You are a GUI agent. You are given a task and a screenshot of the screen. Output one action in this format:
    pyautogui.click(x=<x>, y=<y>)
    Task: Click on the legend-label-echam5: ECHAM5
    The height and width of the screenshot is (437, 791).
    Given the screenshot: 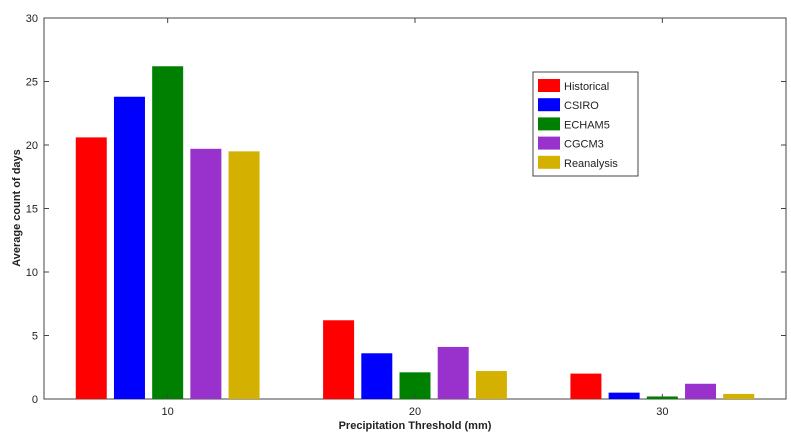 What is the action you would take?
    pyautogui.click(x=587, y=125)
    